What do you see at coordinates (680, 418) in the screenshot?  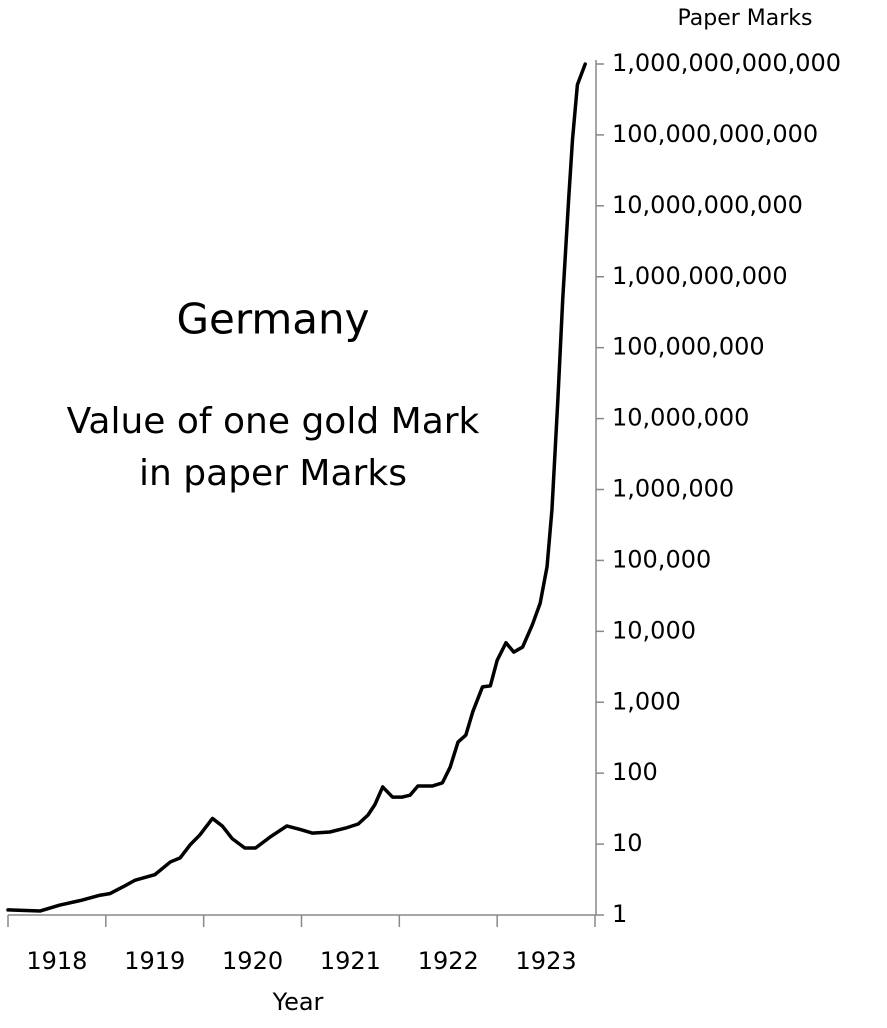 I see `y-tick-label: 10,000,000` at bounding box center [680, 418].